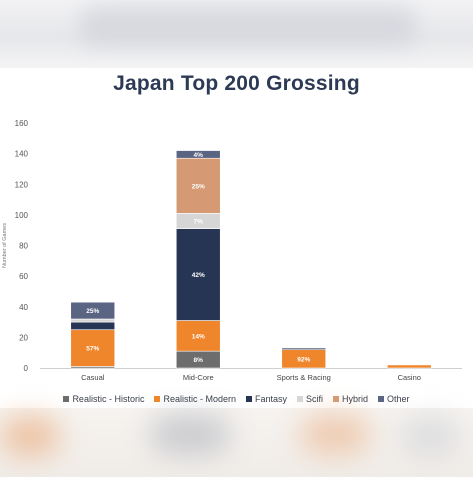 This screenshot has height=477, width=473. Describe the element at coordinates (236, 442) in the screenshot. I see `blurred-footer-background` at that location.